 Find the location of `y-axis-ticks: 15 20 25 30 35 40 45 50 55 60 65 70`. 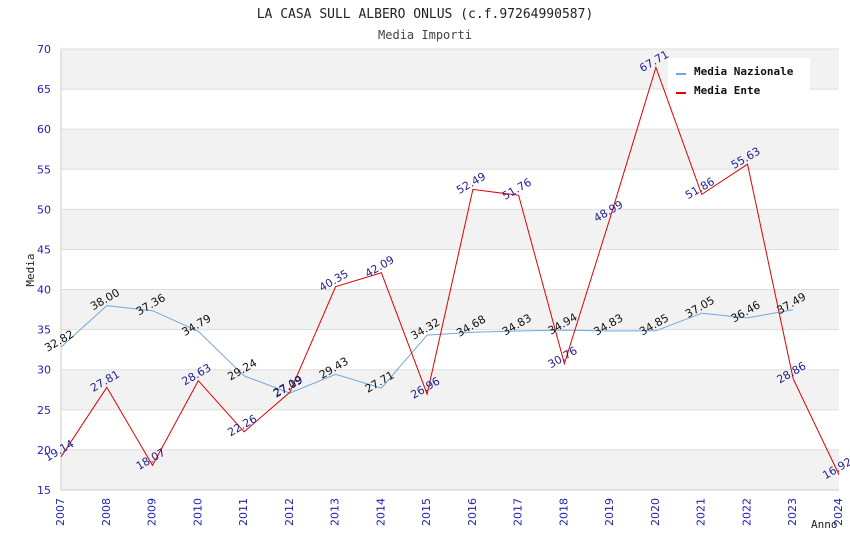

y-axis-ticks: 15 20 25 30 35 40 45 50 55 60 65 70 is located at coordinates (44, 270).